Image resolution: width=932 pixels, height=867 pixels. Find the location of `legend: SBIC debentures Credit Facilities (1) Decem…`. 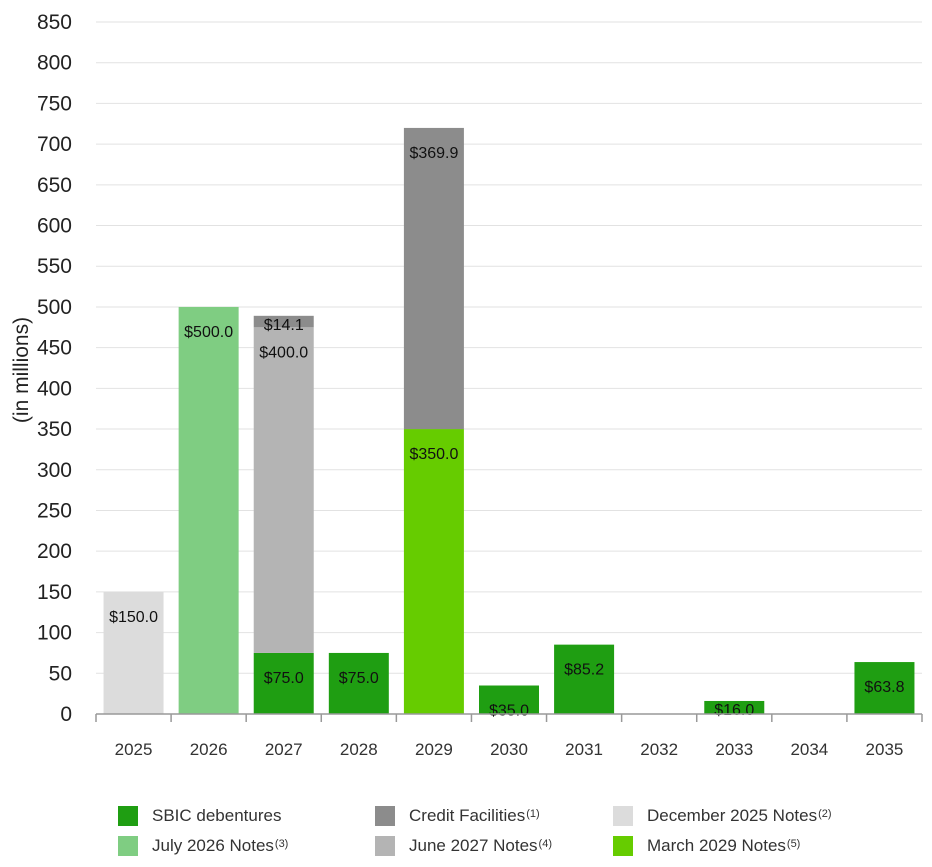

legend: SBIC debentures Credit Facilities (1) Decem… is located at coordinates (518, 836).